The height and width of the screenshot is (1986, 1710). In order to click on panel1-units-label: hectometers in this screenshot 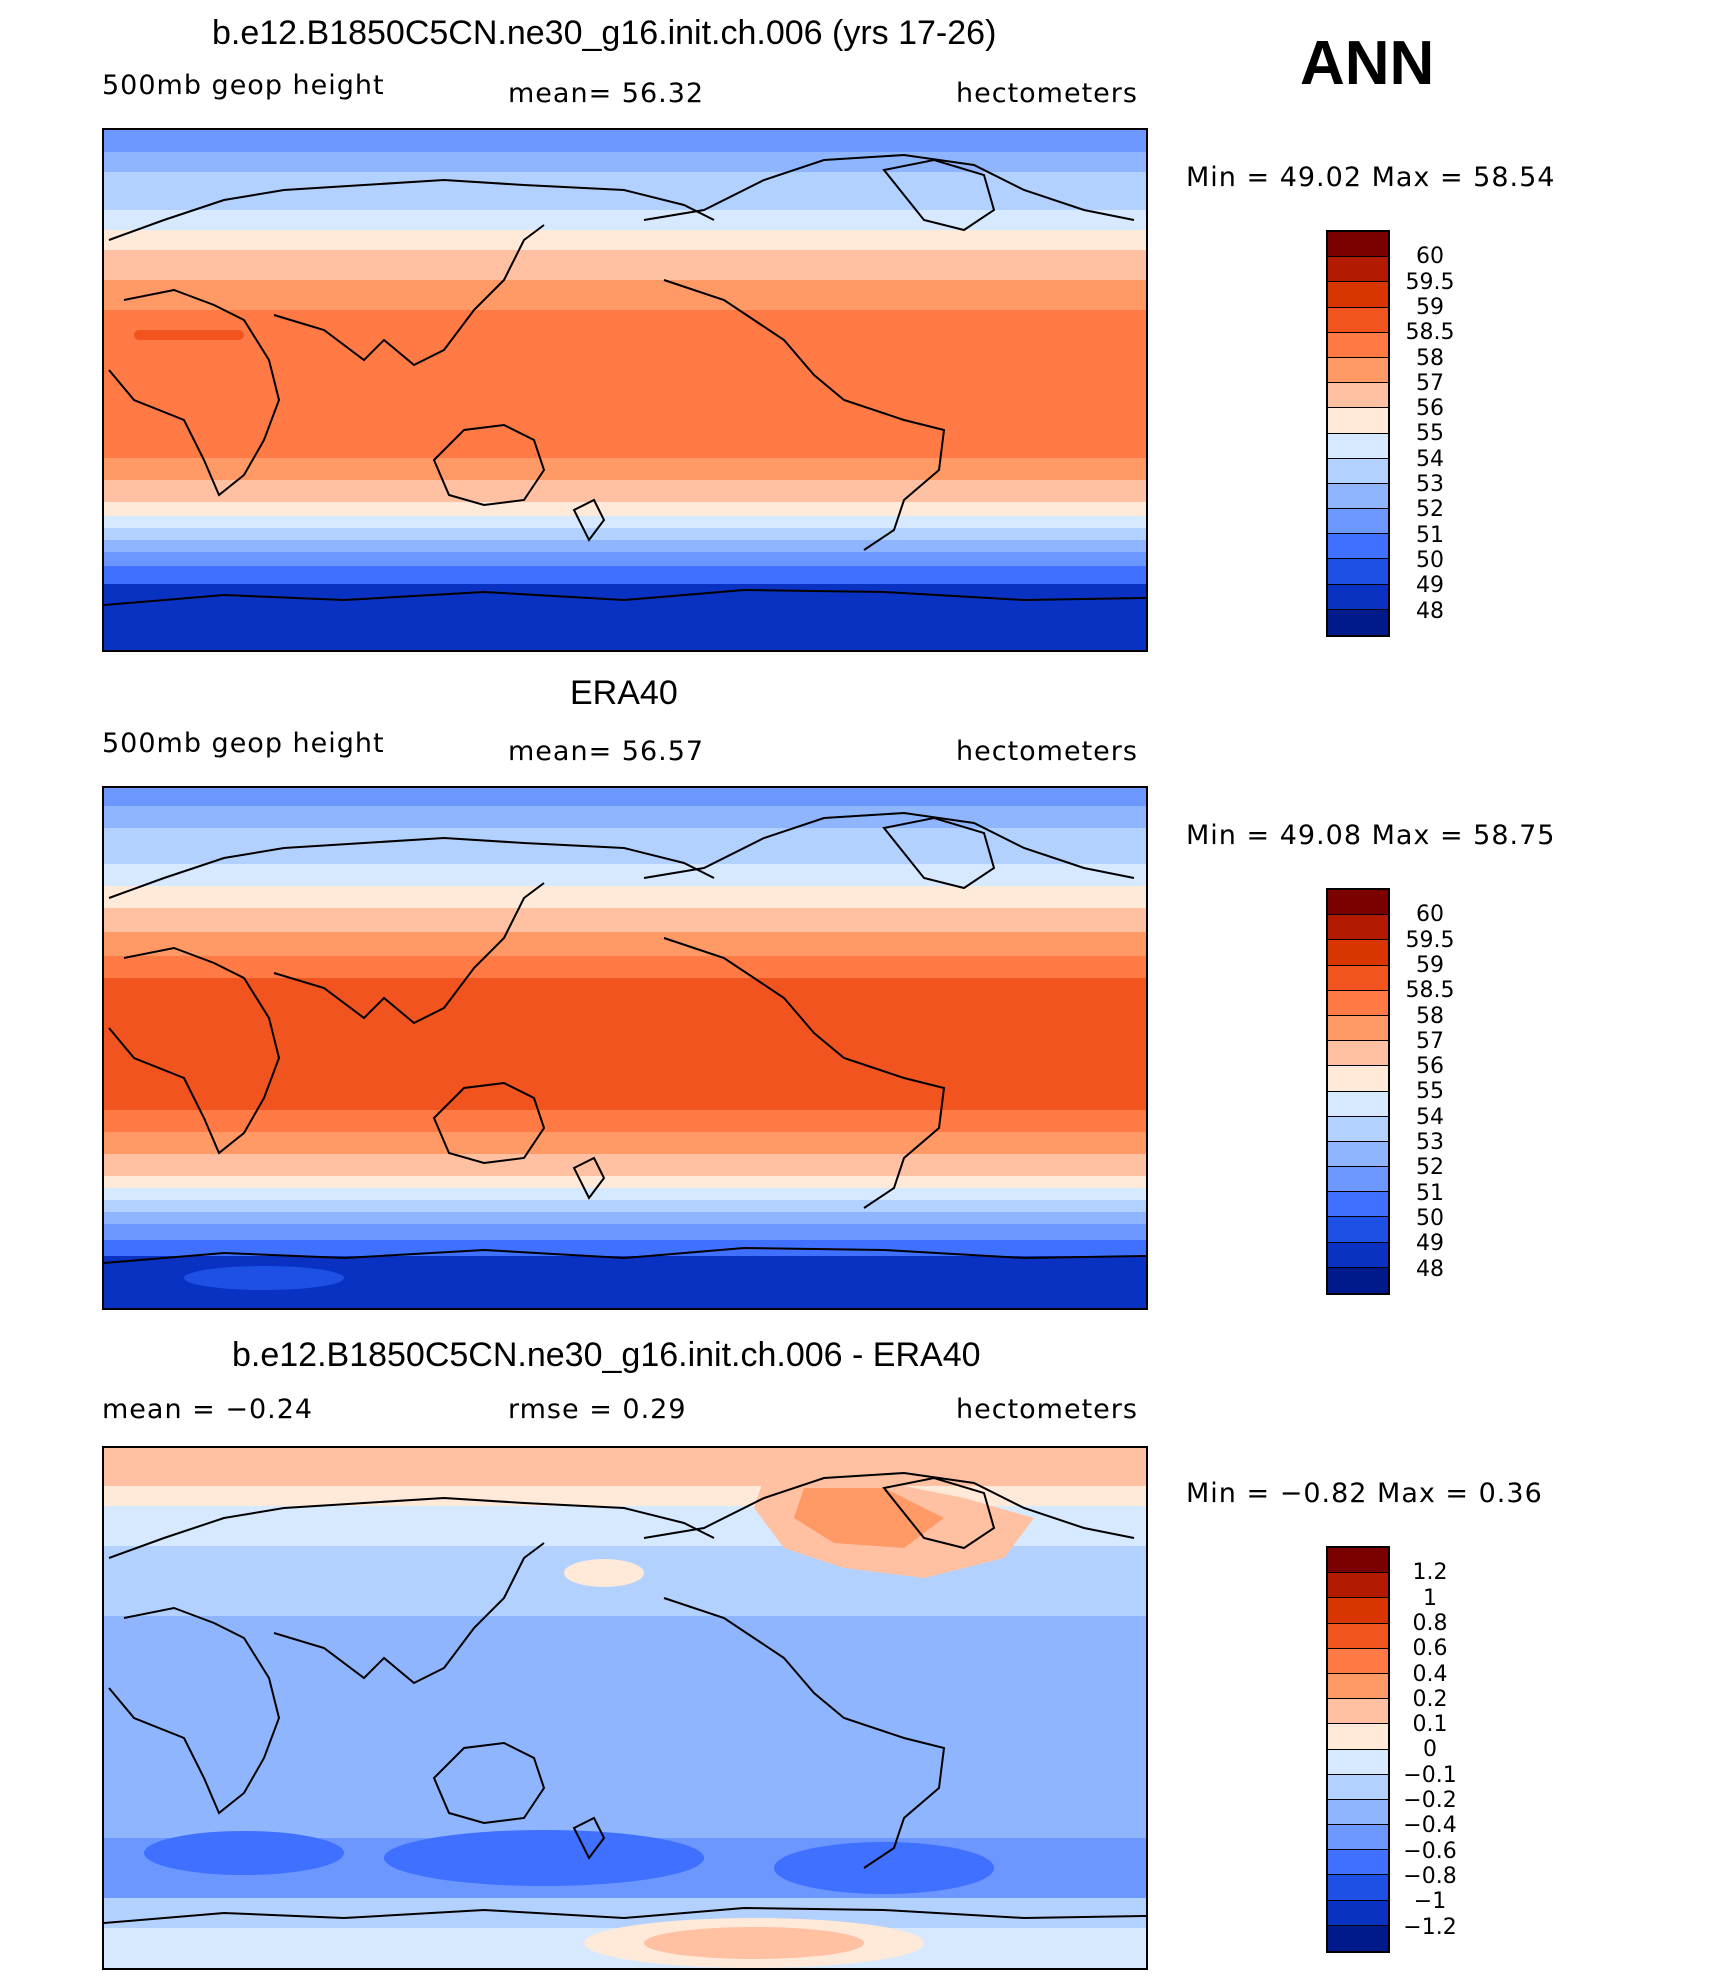, I will do `click(1047, 93)`.